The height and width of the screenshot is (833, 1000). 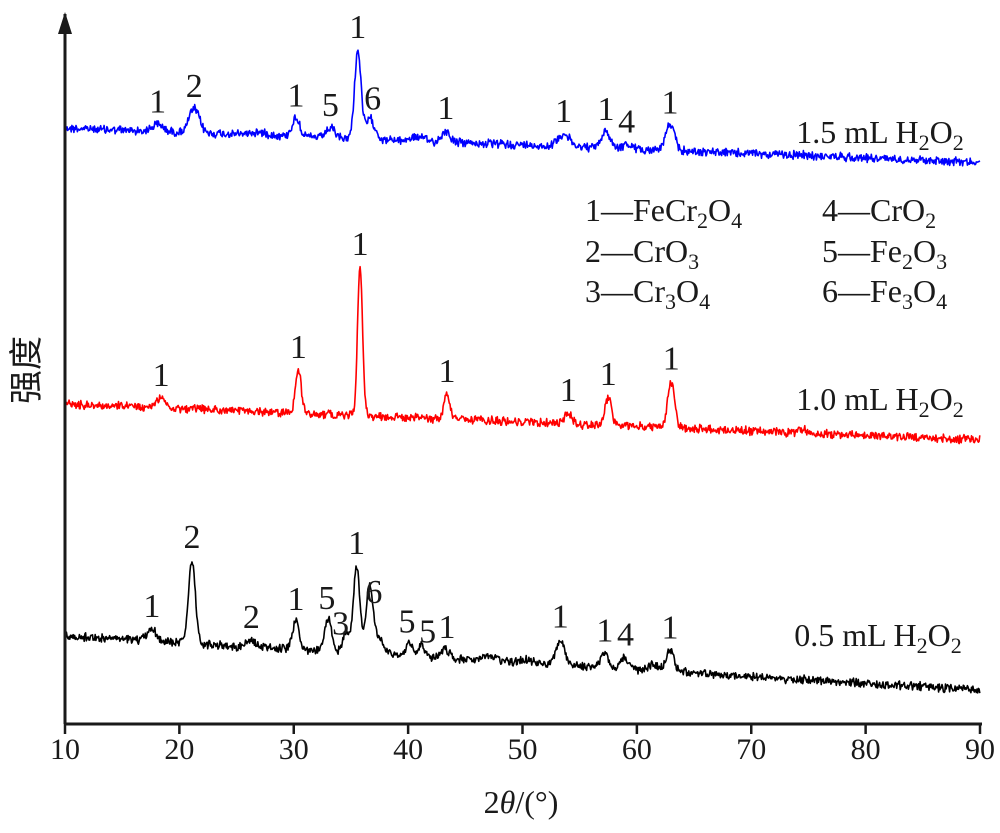 I want to click on x-tick-label: 80, so click(x=866, y=749).